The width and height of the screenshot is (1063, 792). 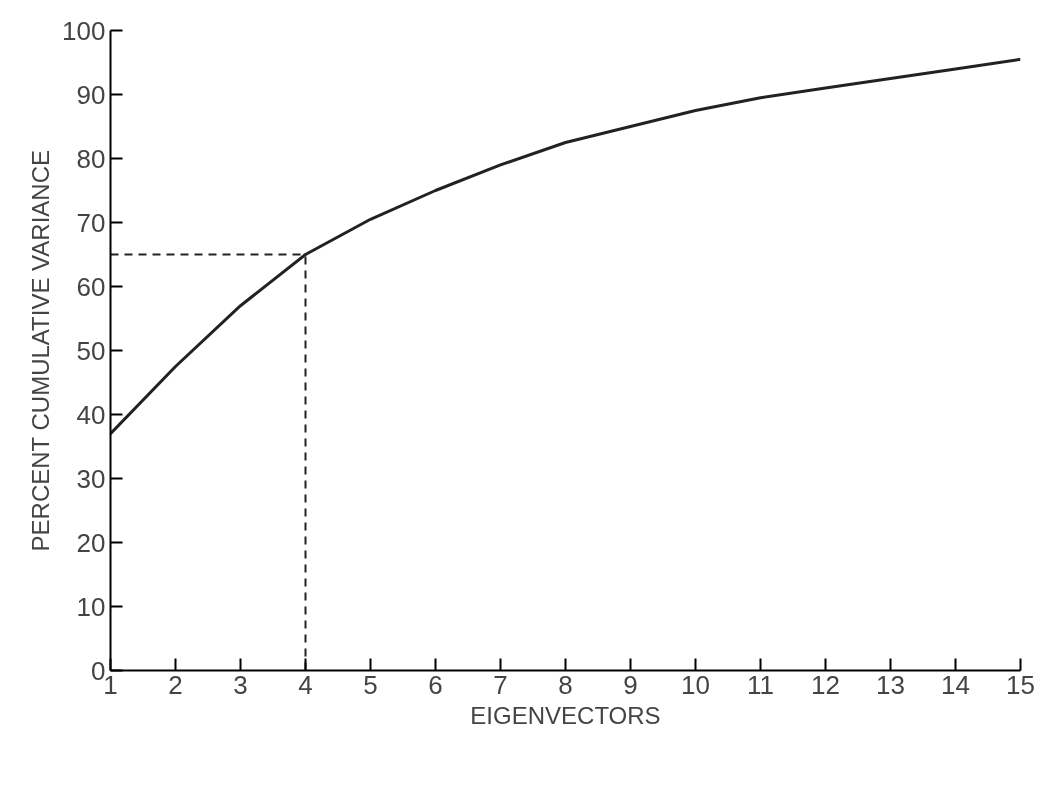 I want to click on y-tick-label: 100, so click(x=84, y=30).